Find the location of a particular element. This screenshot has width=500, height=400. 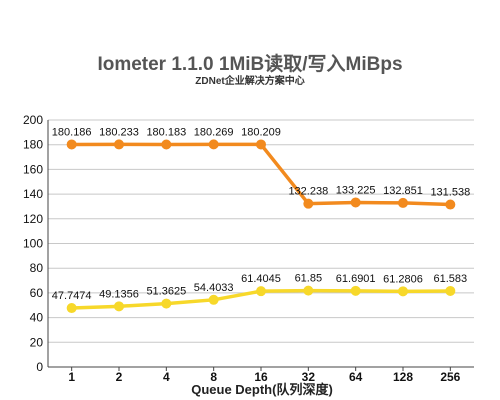

chart-subtitle: ZDNet企业解决方案中心 is located at coordinates (249, 80).